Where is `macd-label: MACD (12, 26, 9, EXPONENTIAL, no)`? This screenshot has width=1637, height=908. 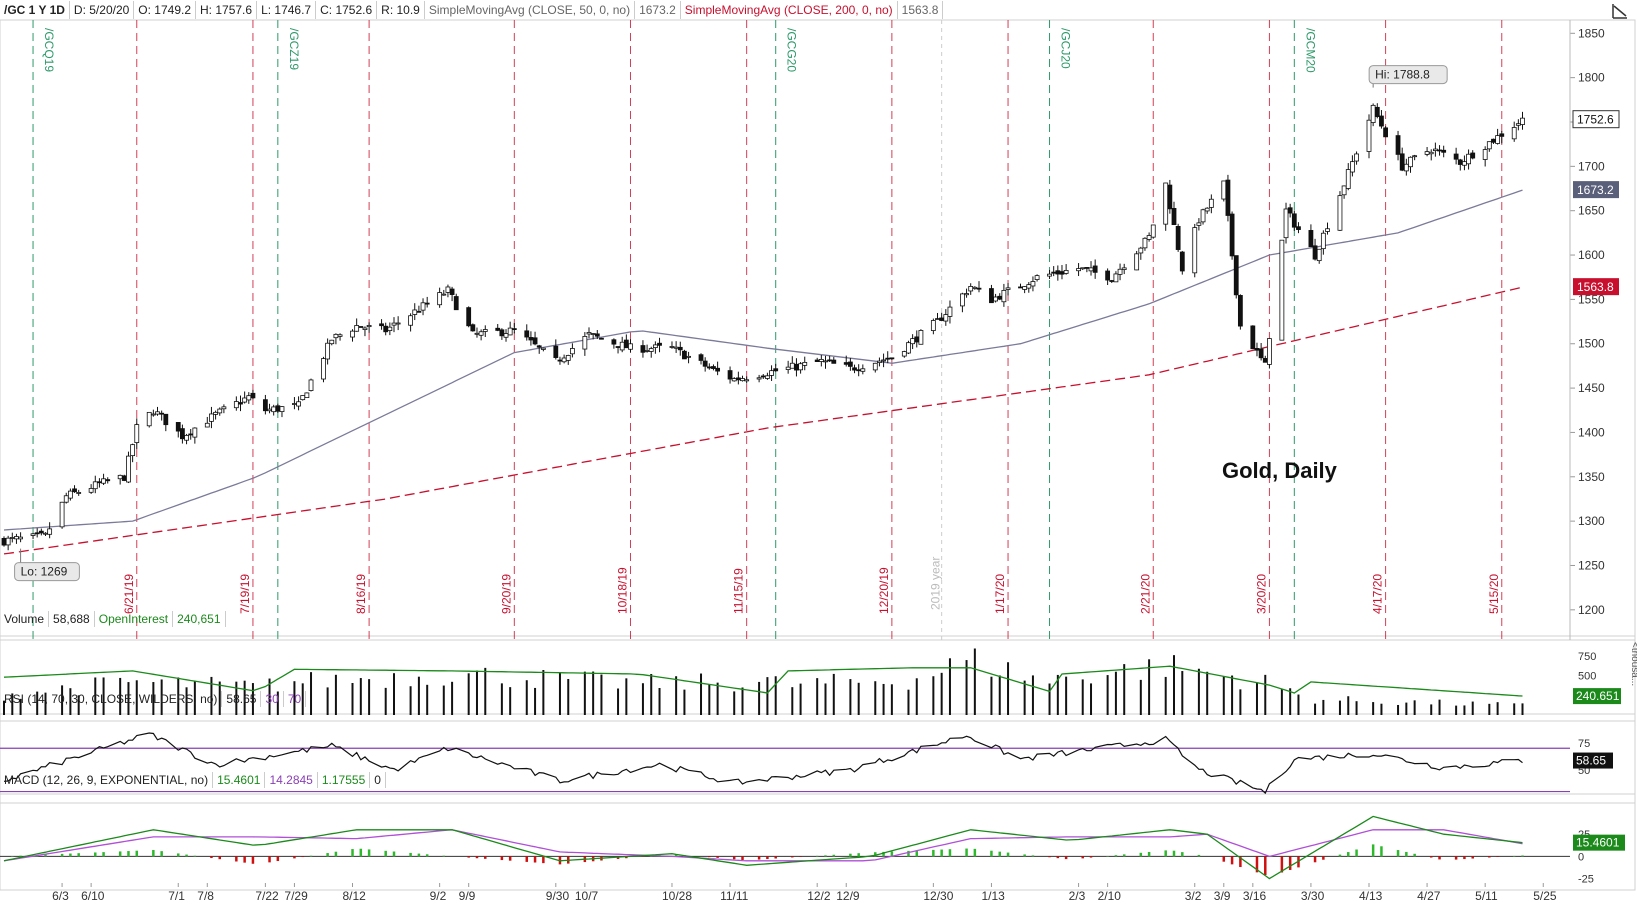
macd-label: MACD (12, 26, 9, EXPONENTIAL, no) is located at coordinates (107, 780).